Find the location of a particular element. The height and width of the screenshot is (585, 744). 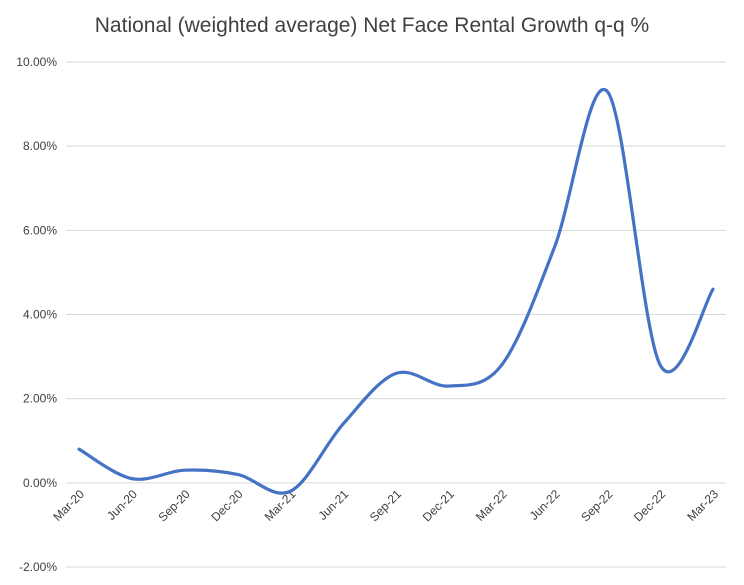

x-tick-label: Mar-22 is located at coordinates (491, 505).